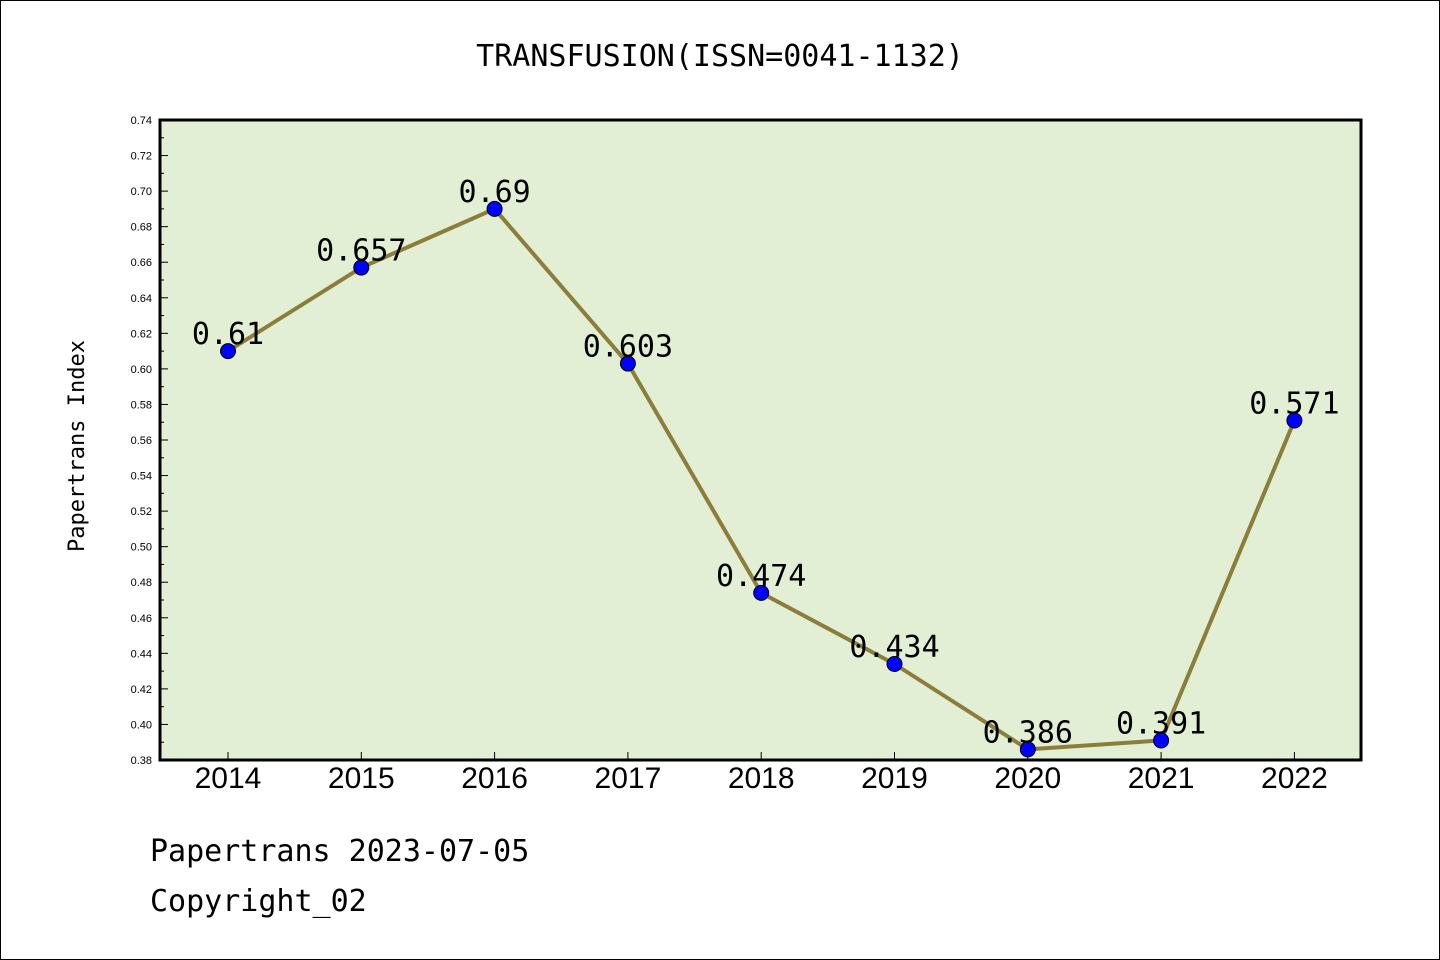 Image resolution: width=1440 pixels, height=960 pixels. I want to click on y-tick-label: 0.68, so click(141, 228).